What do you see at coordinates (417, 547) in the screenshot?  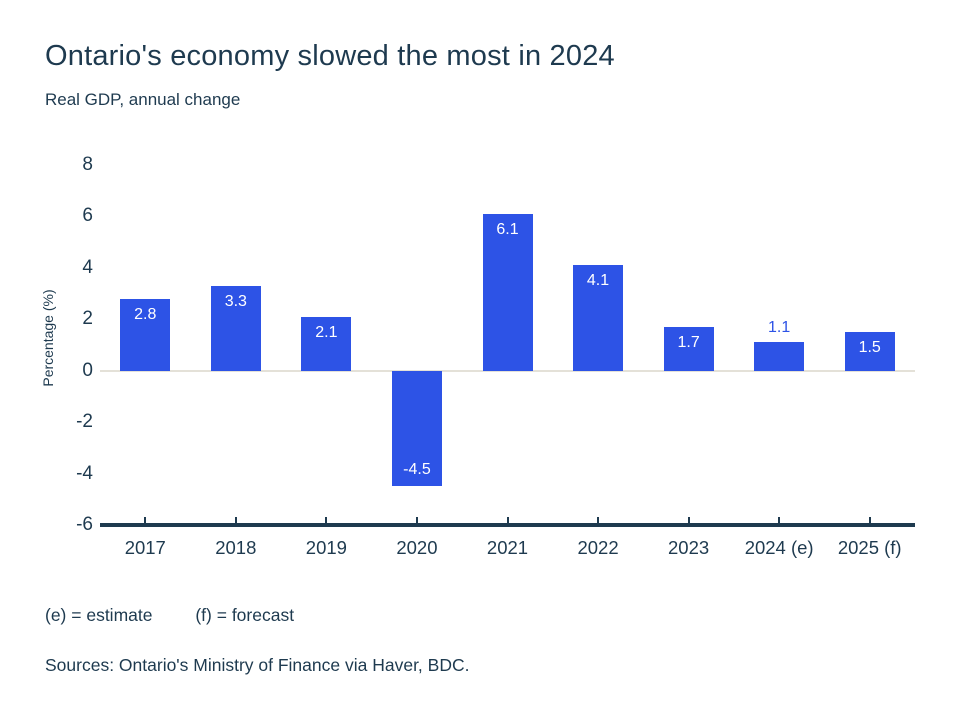 I see `x-tick-label: 2020` at bounding box center [417, 547].